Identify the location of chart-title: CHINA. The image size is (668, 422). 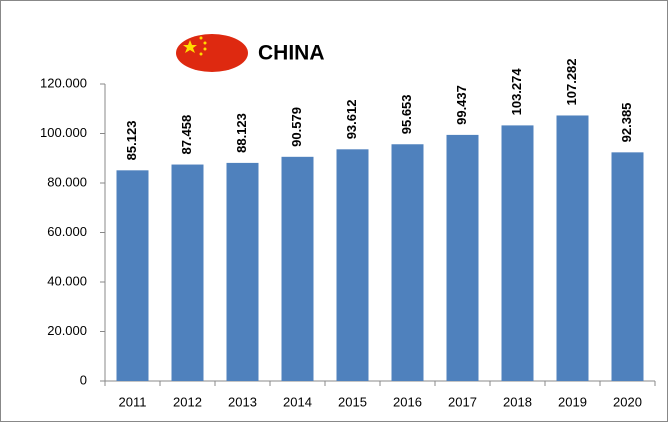
(291, 53).